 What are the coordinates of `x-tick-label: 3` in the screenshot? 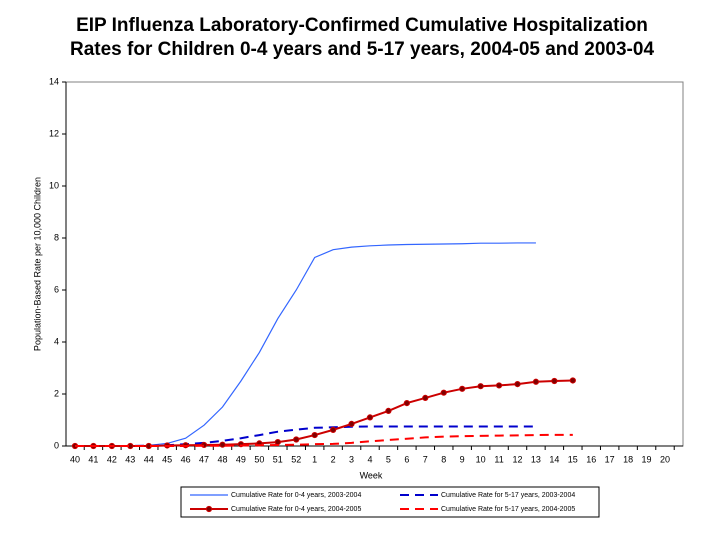 It's located at (351, 459).